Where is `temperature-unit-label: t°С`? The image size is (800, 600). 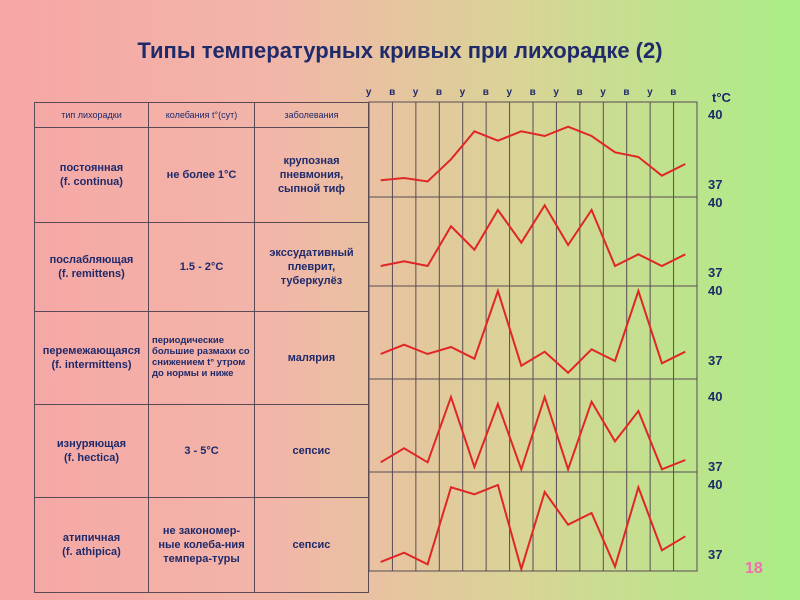
temperature-unit-label: t°С is located at coordinates (721, 97).